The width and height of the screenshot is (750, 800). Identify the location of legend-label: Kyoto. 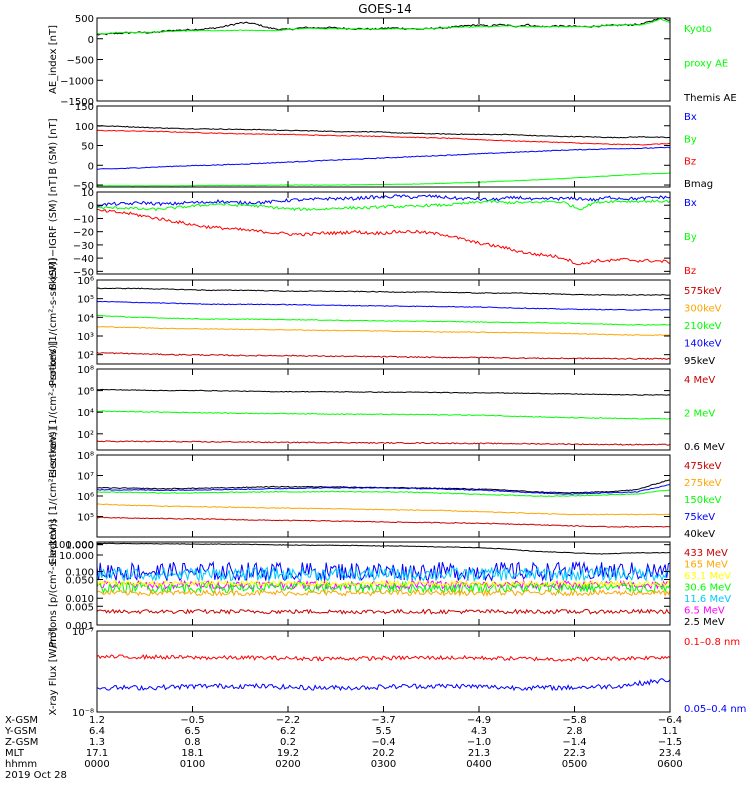
(698, 29).